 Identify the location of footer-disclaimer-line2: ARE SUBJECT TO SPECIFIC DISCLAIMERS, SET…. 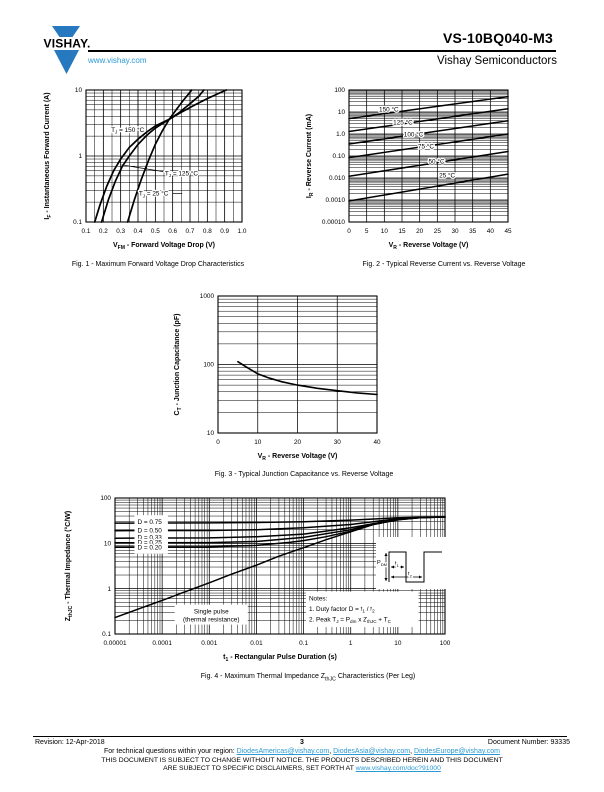
(302, 768).